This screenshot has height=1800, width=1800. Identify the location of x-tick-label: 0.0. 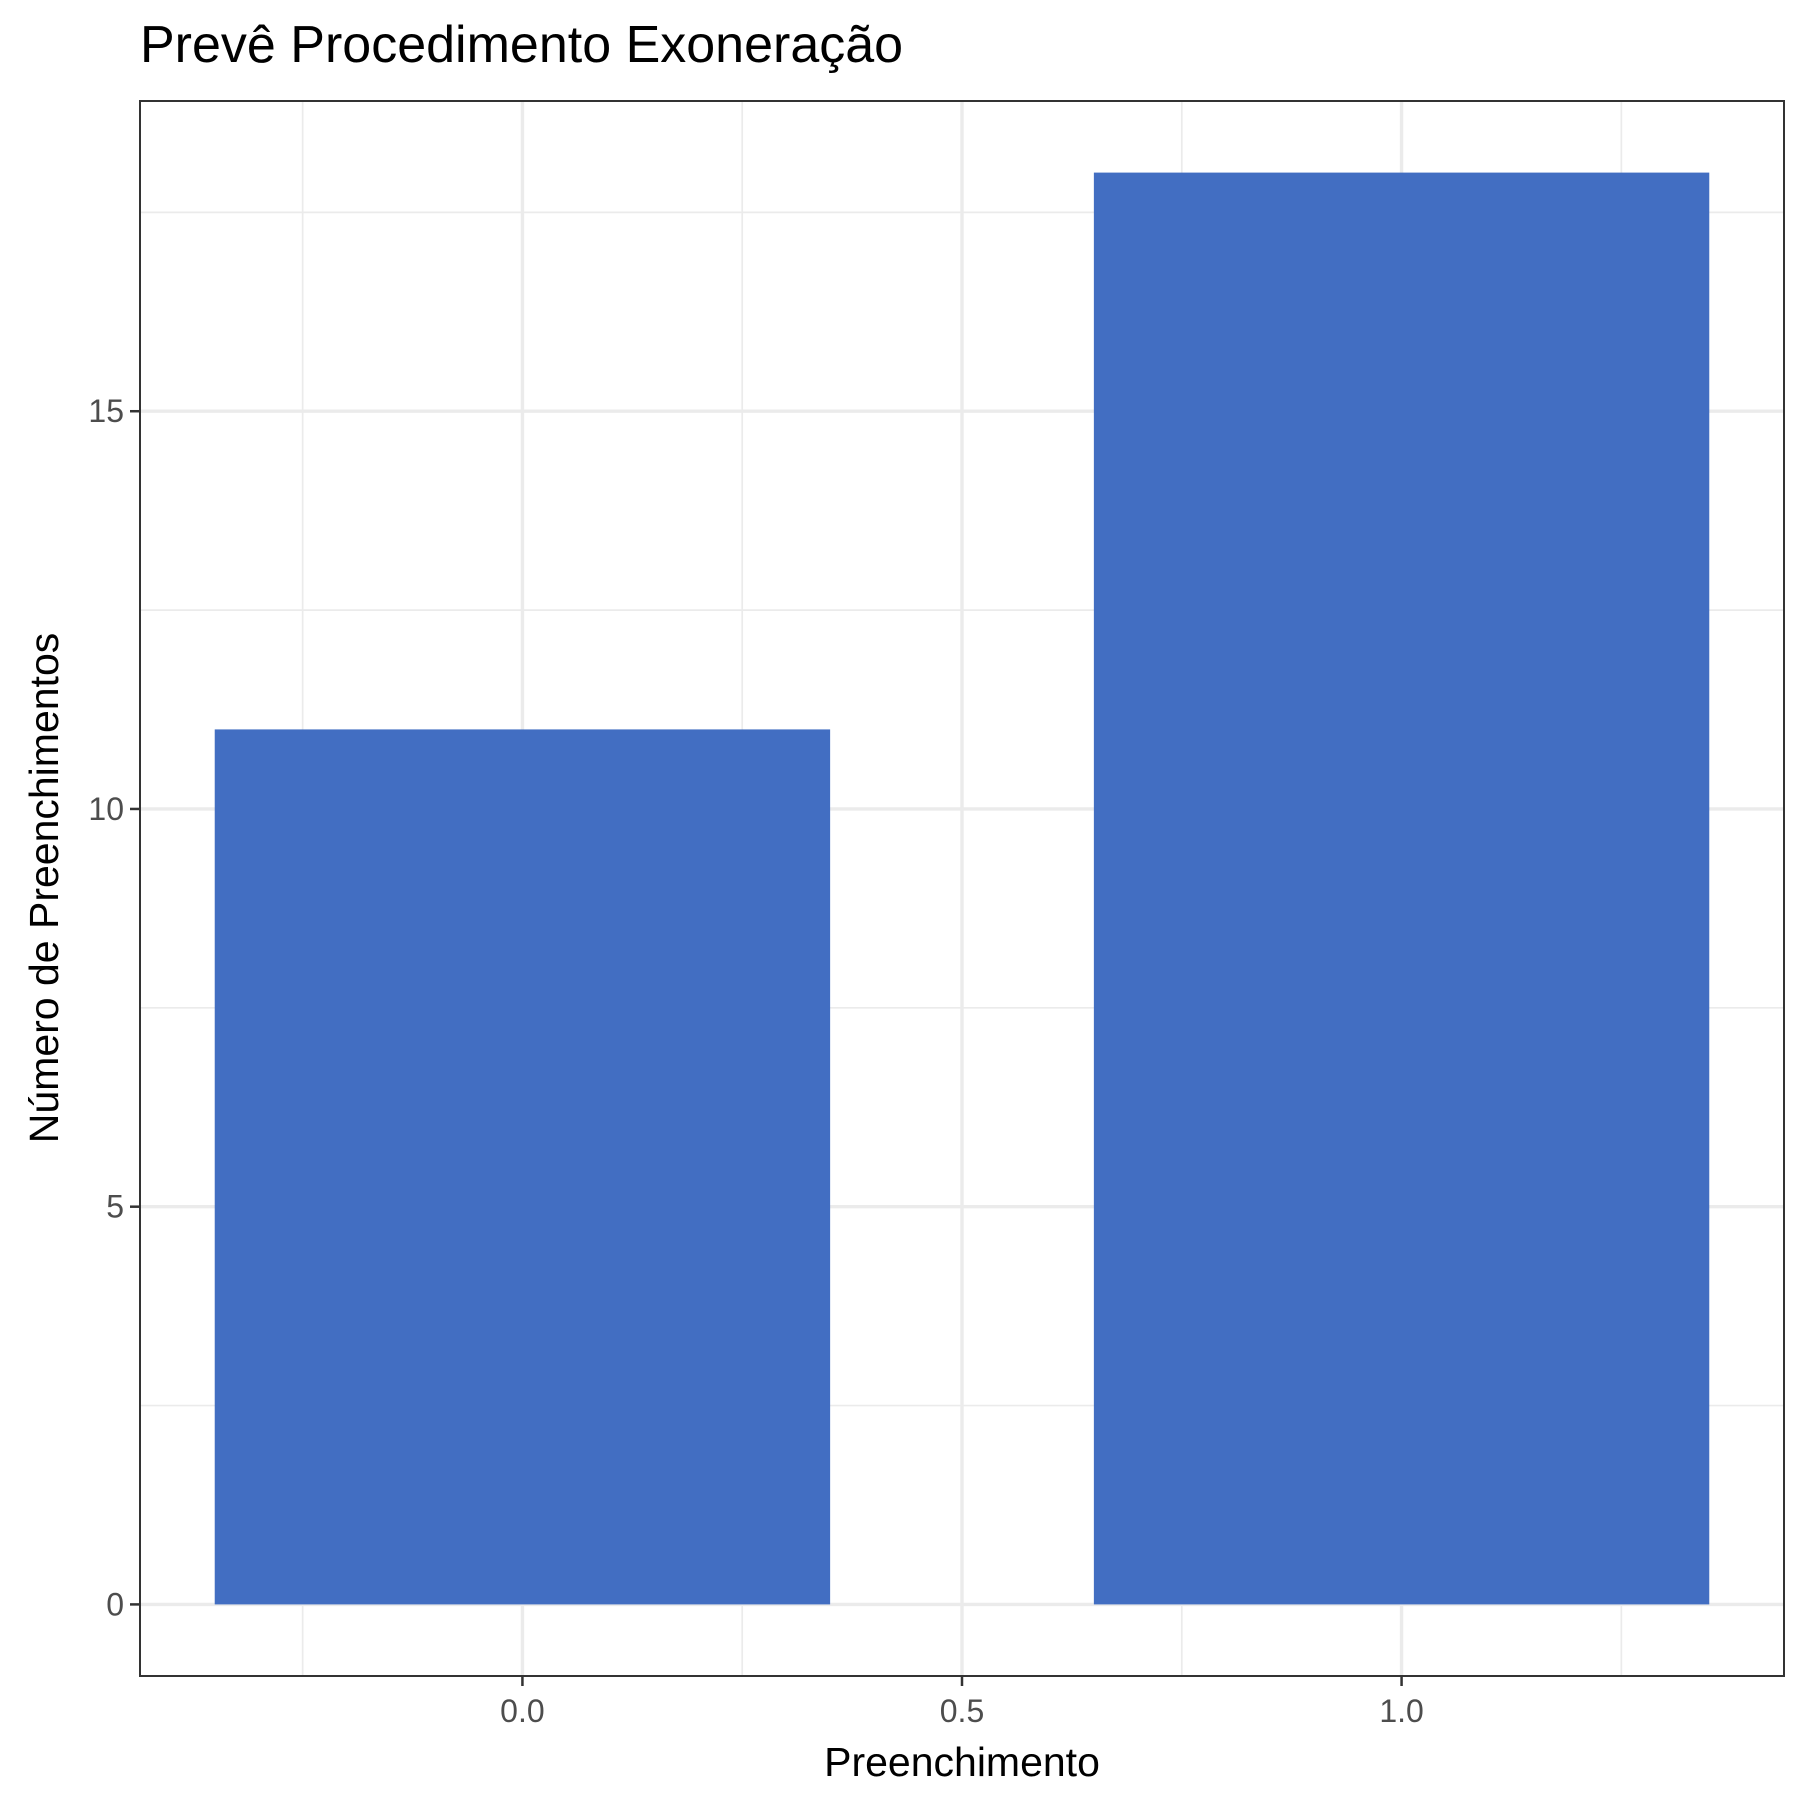
(522, 1711).